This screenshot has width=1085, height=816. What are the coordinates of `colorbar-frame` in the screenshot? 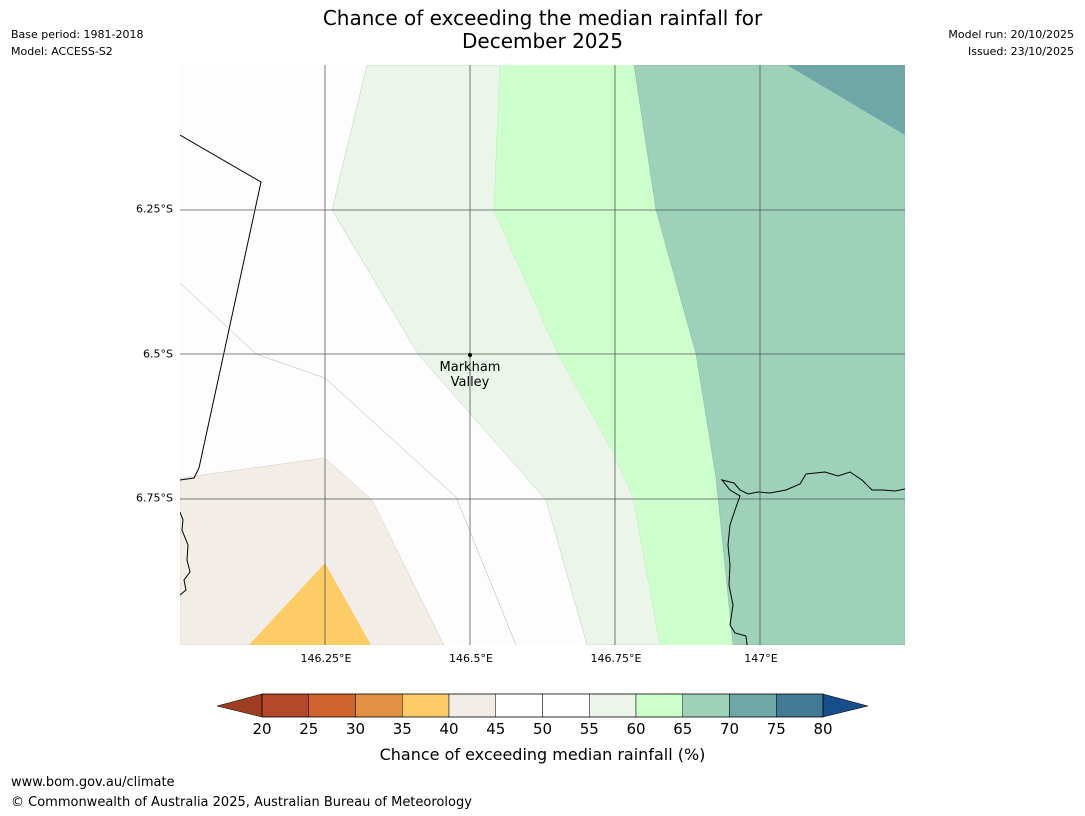 It's located at (542, 705).